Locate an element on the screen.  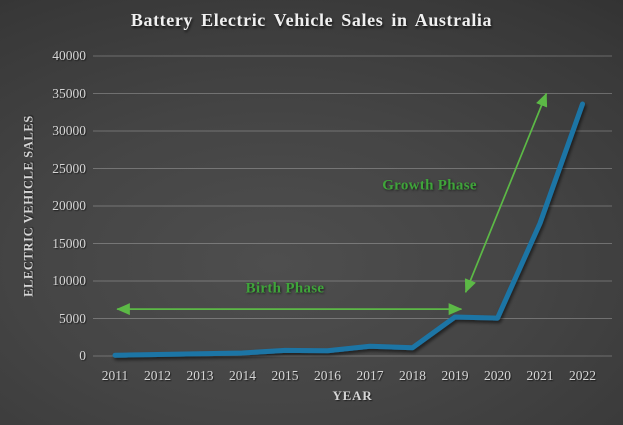
y-tick-label: 35000 is located at coordinates (69, 93).